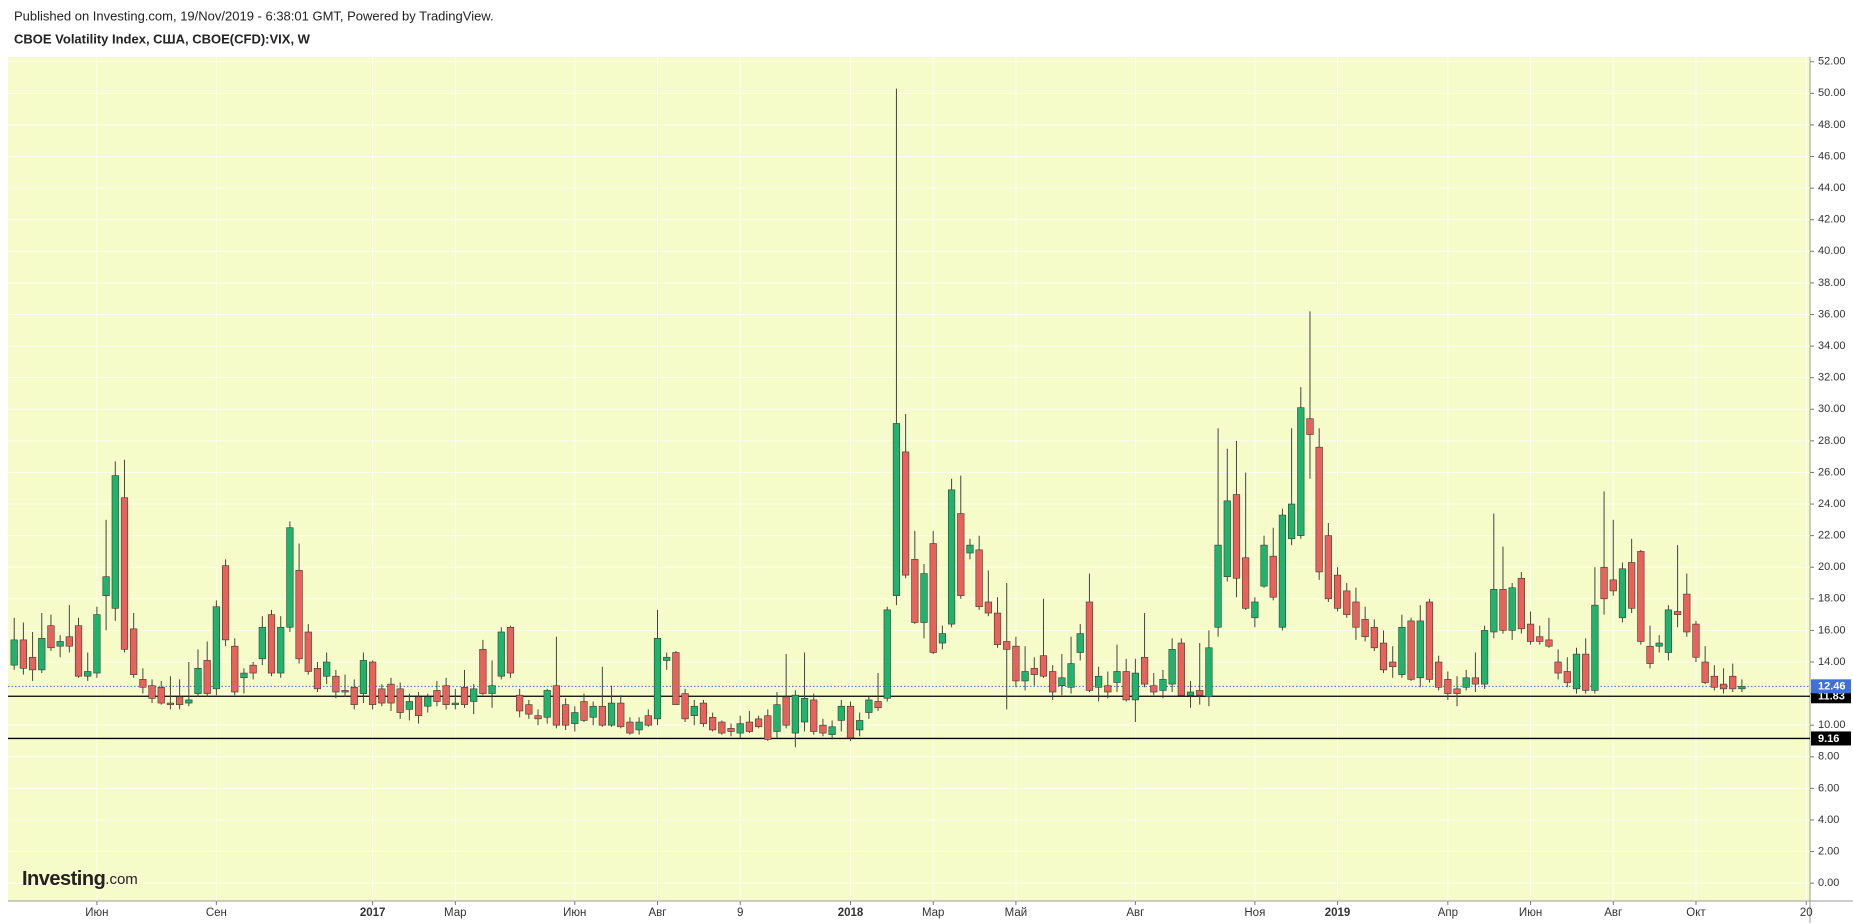  What do you see at coordinates (1832, 251) in the screenshot?
I see `y-tick-label: 40.00` at bounding box center [1832, 251].